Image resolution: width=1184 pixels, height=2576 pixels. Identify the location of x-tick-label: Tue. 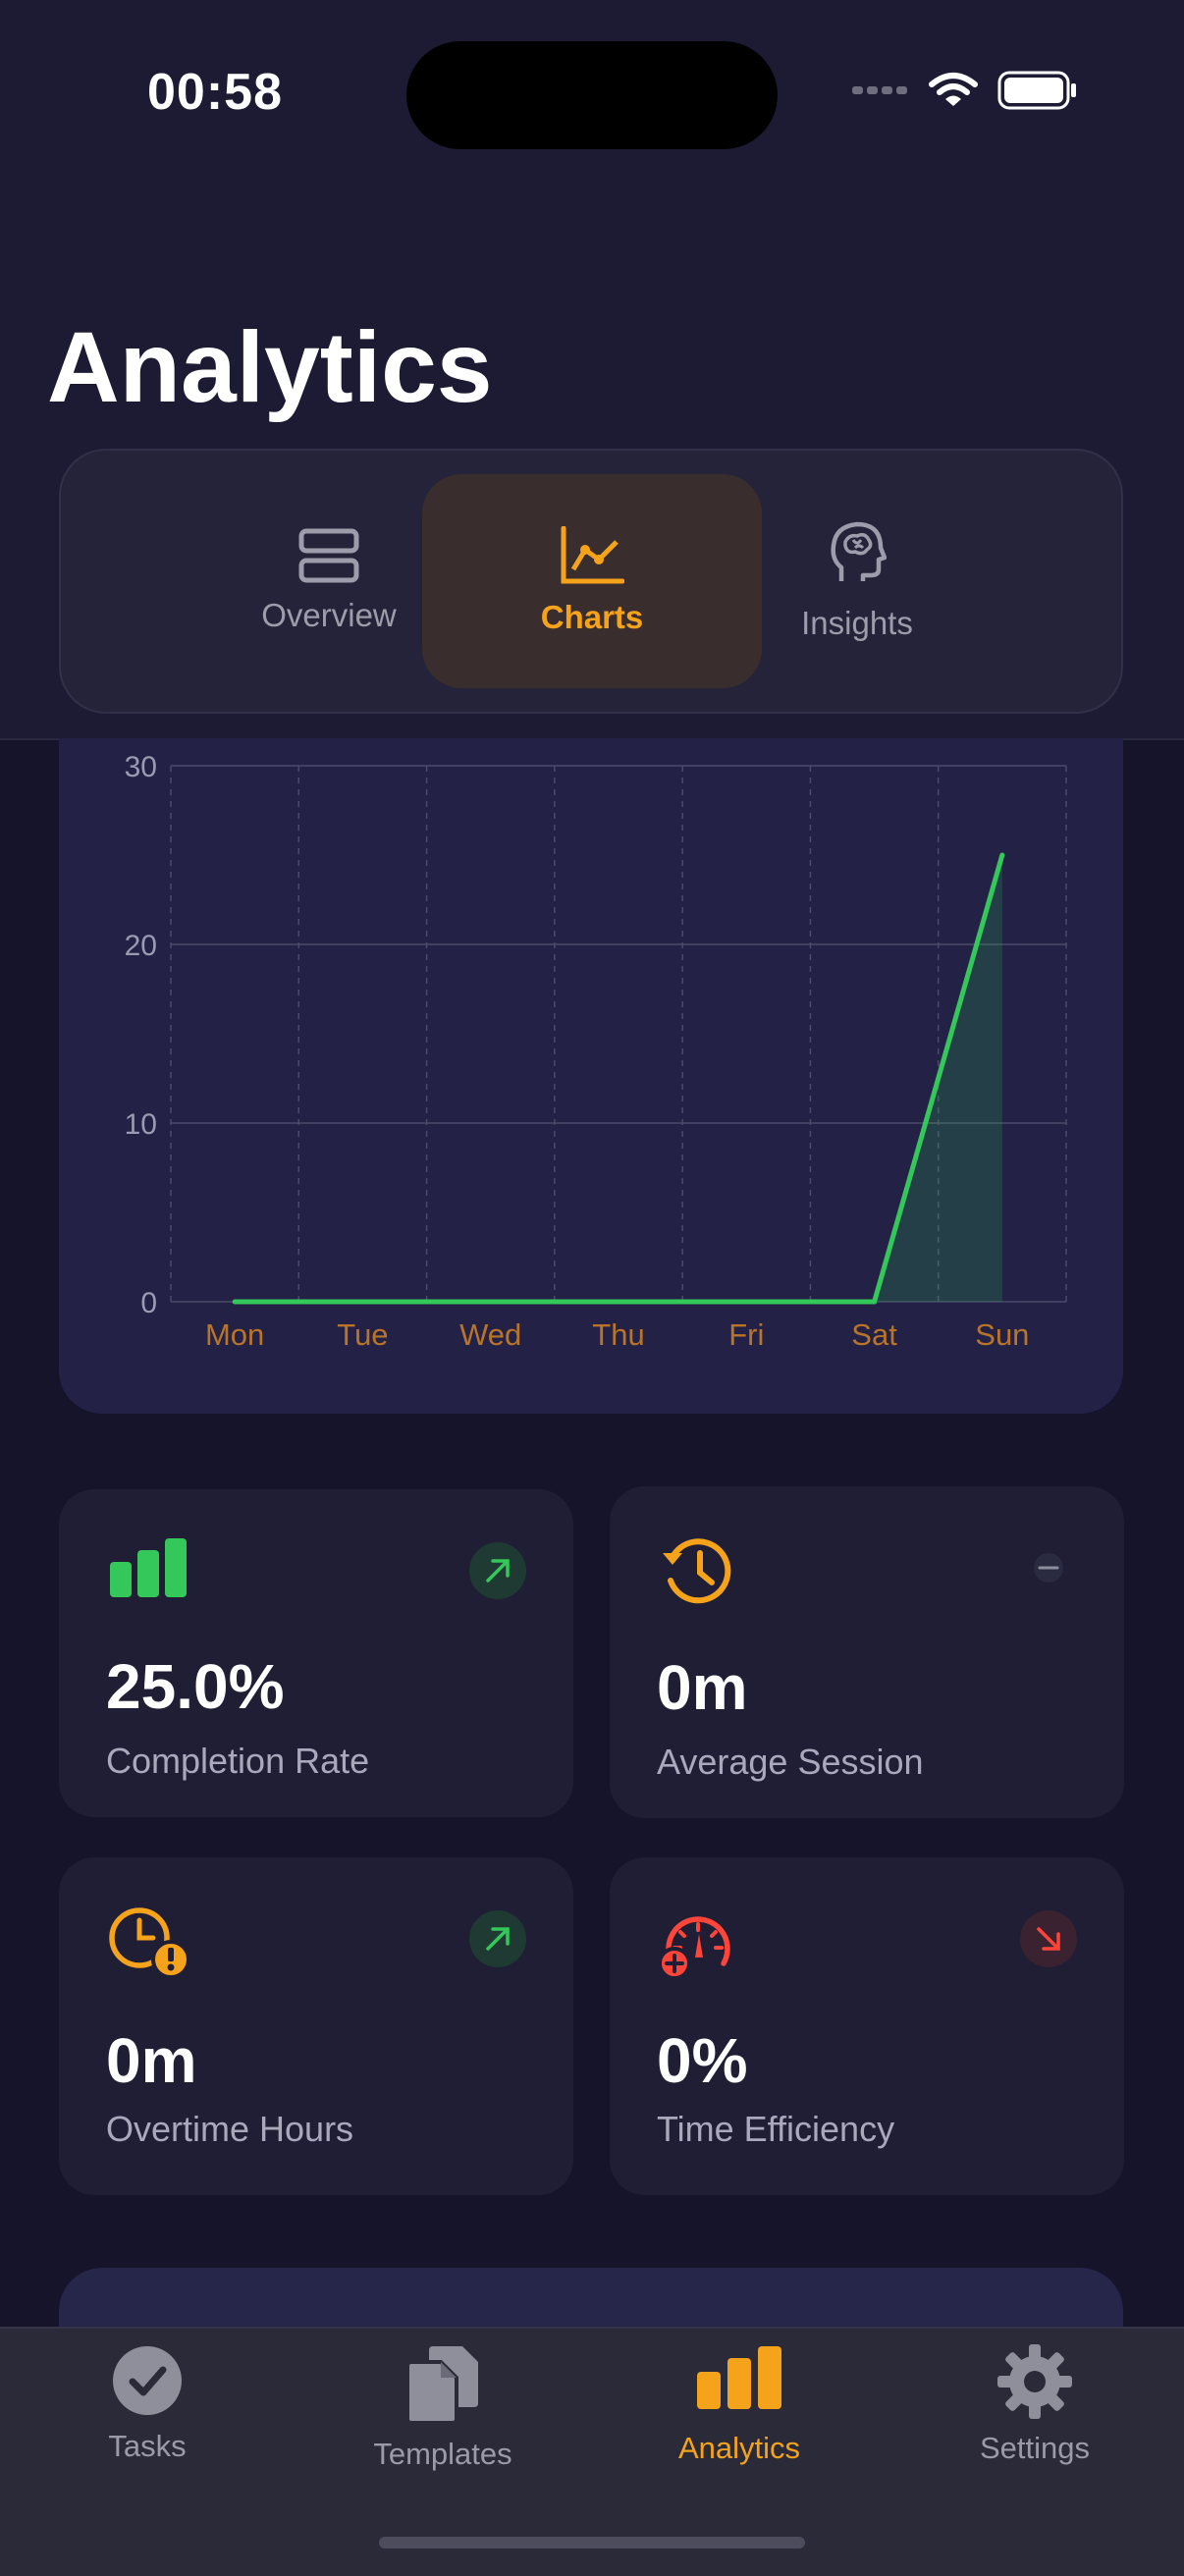
(362, 1334).